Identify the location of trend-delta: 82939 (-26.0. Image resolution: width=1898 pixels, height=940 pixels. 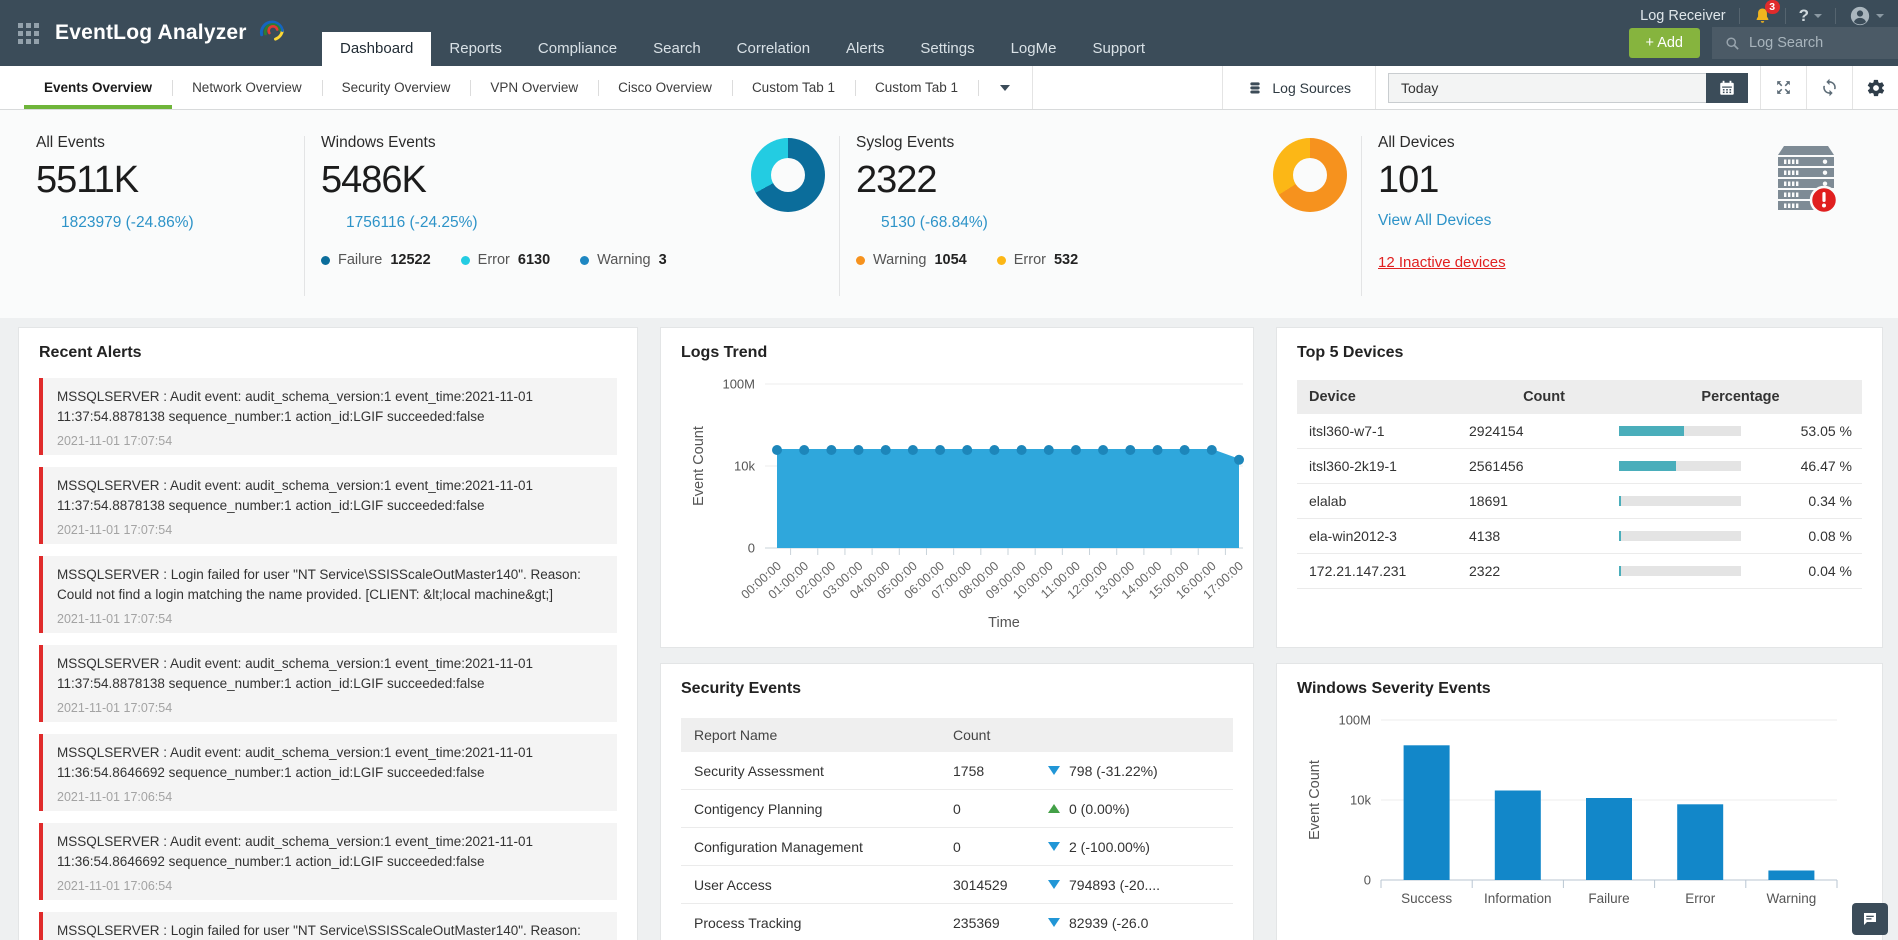
(1109, 922).